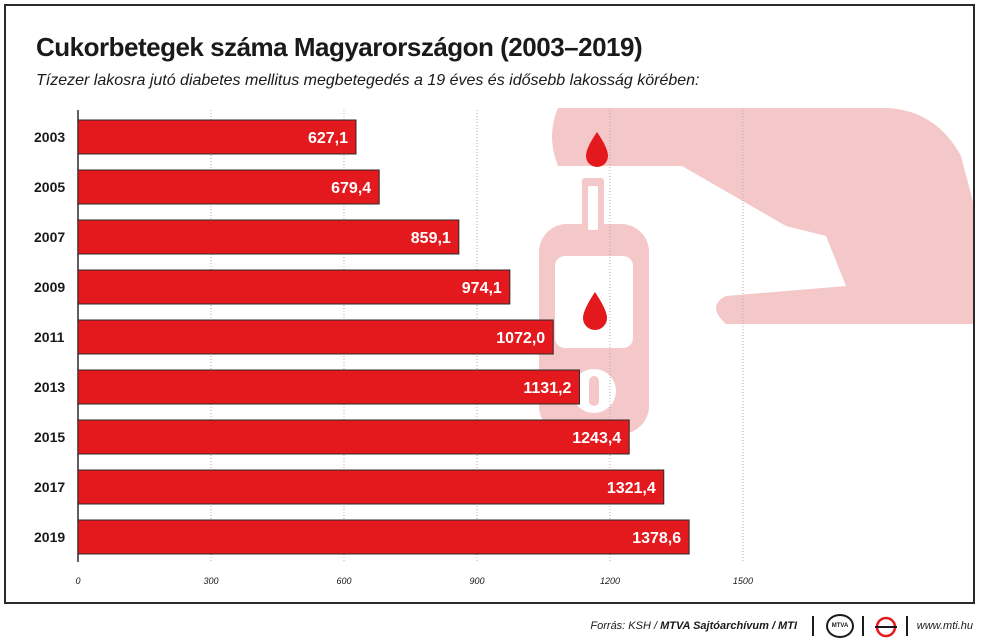 The image size is (983, 643). Describe the element at coordinates (520, 338) in the screenshot. I see `value-label: 1072,0` at that location.